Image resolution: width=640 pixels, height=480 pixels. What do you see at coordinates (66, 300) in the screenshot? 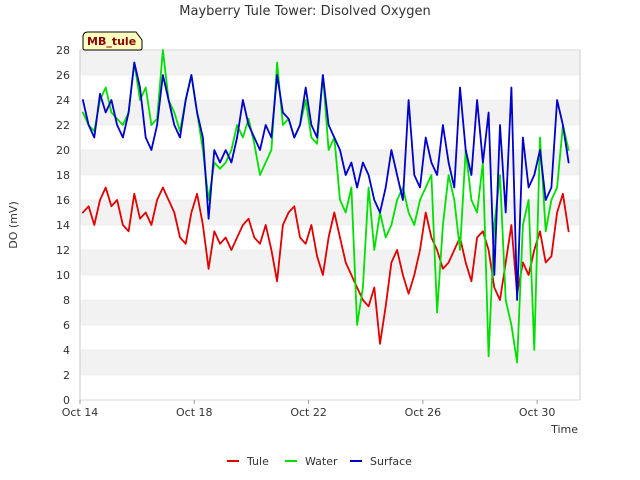
I see `y-tick-label: 8` at bounding box center [66, 300].